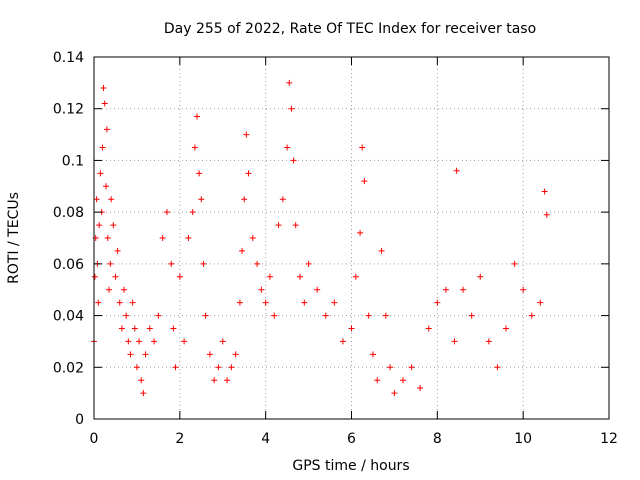 The image size is (640, 480). What do you see at coordinates (68, 213) in the screenshot?
I see `y-tick-label: 0.08` at bounding box center [68, 213].